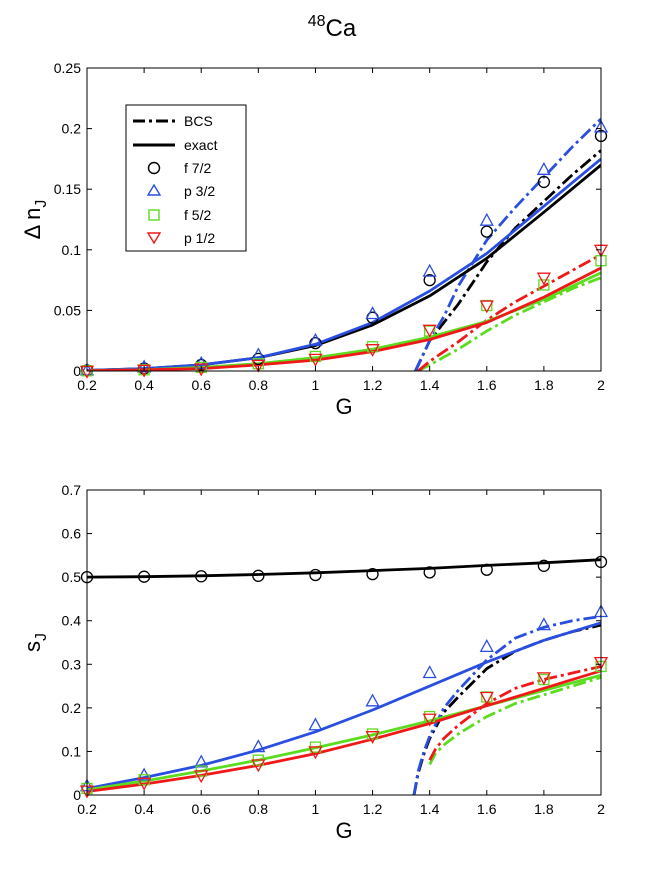  What do you see at coordinates (72, 708) in the screenshot?
I see `entropy-ytick-label-2: 0.2` at bounding box center [72, 708].